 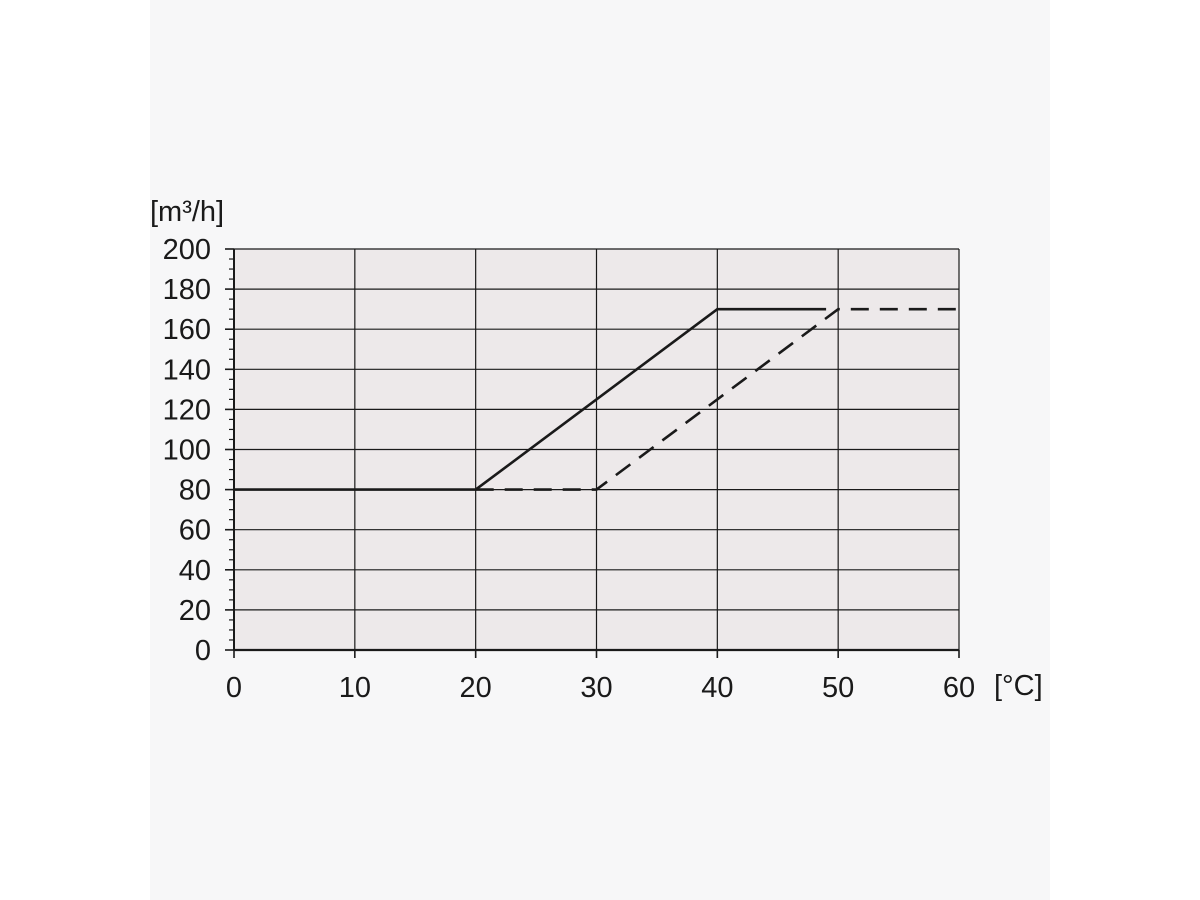 I want to click on x-tick-label-0: 0, so click(x=234, y=688).